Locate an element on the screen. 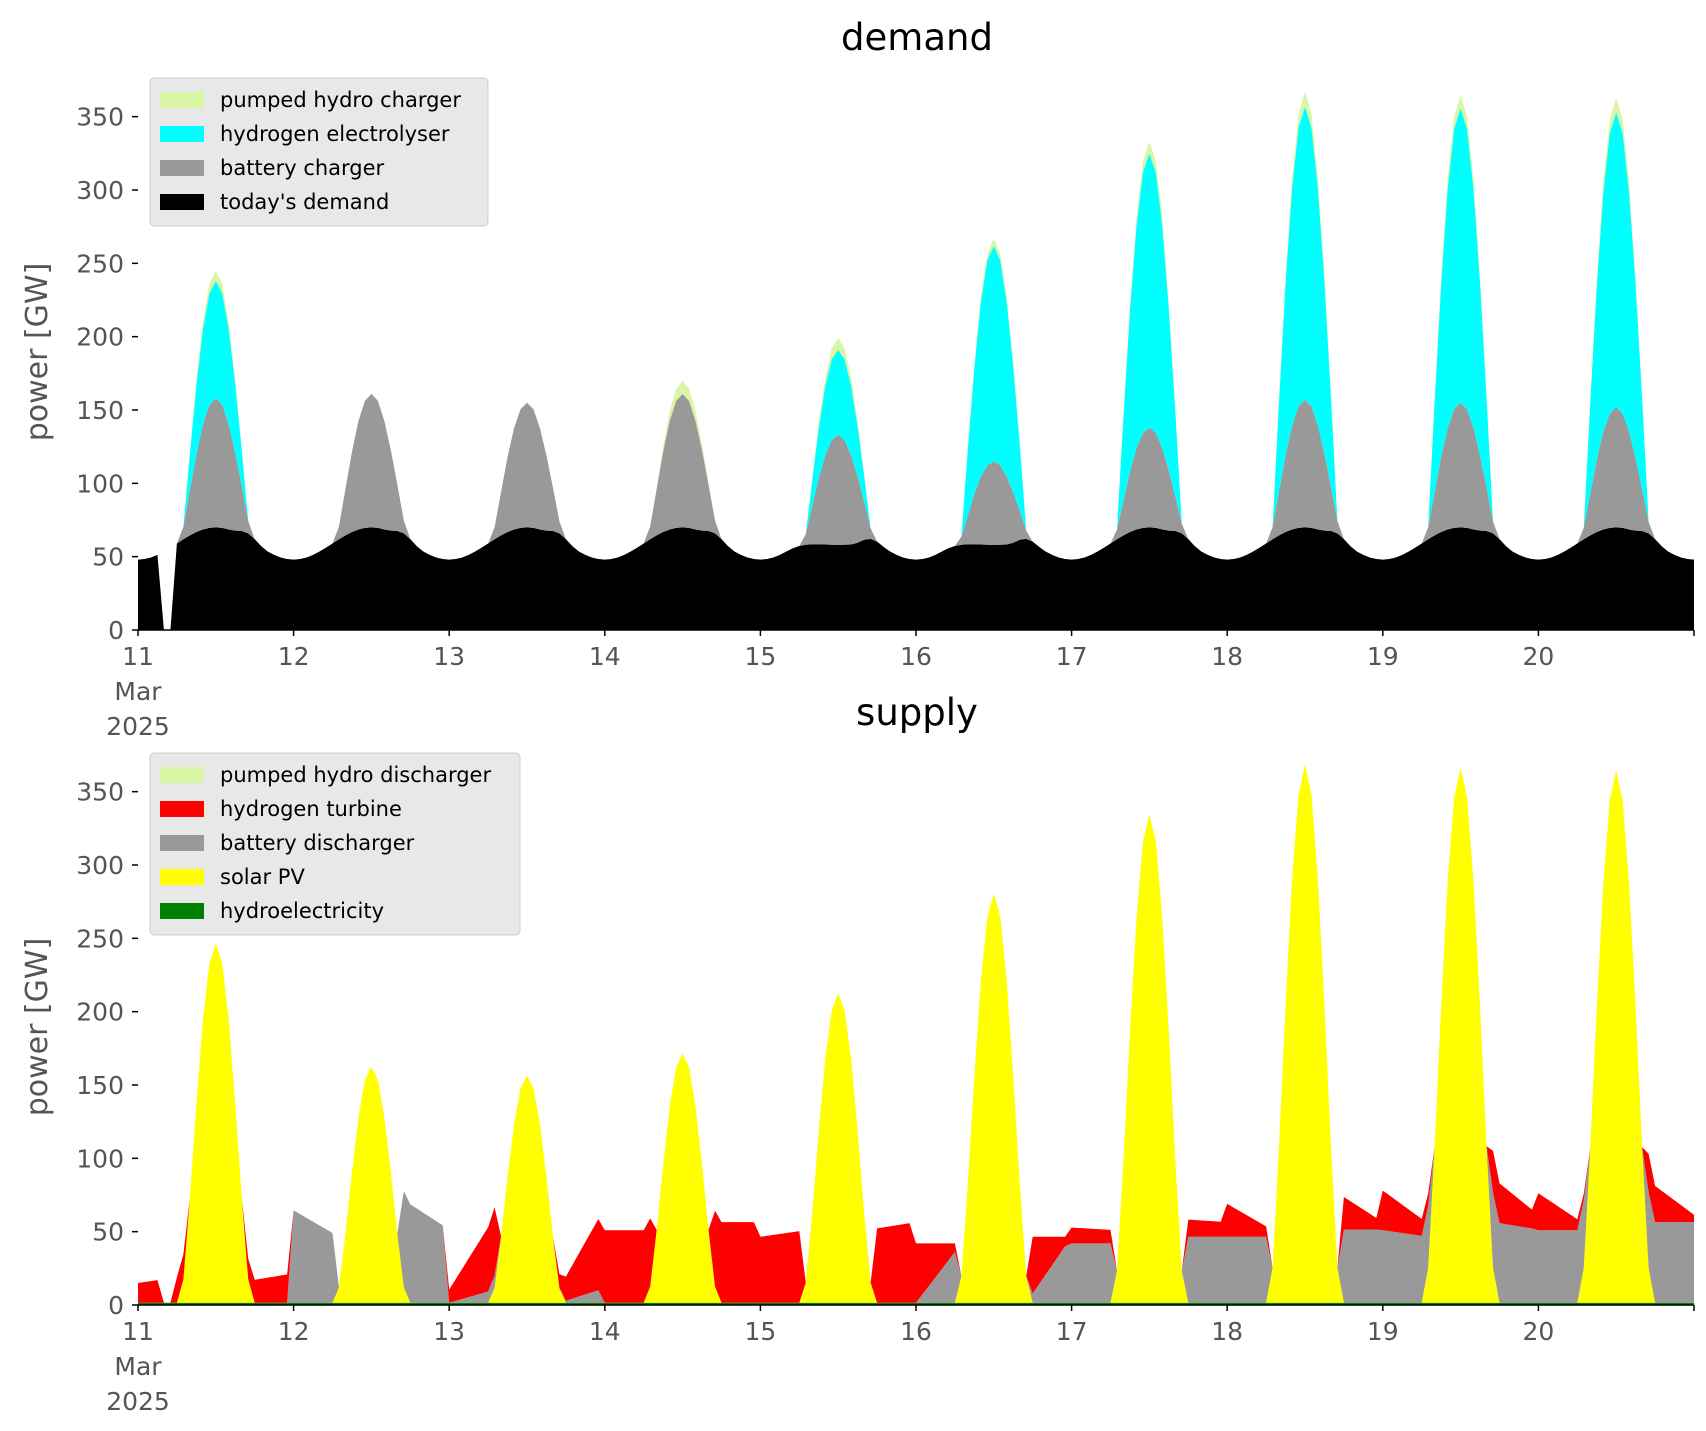  supply-x-tick-label: 11 is located at coordinates (138, 1331).